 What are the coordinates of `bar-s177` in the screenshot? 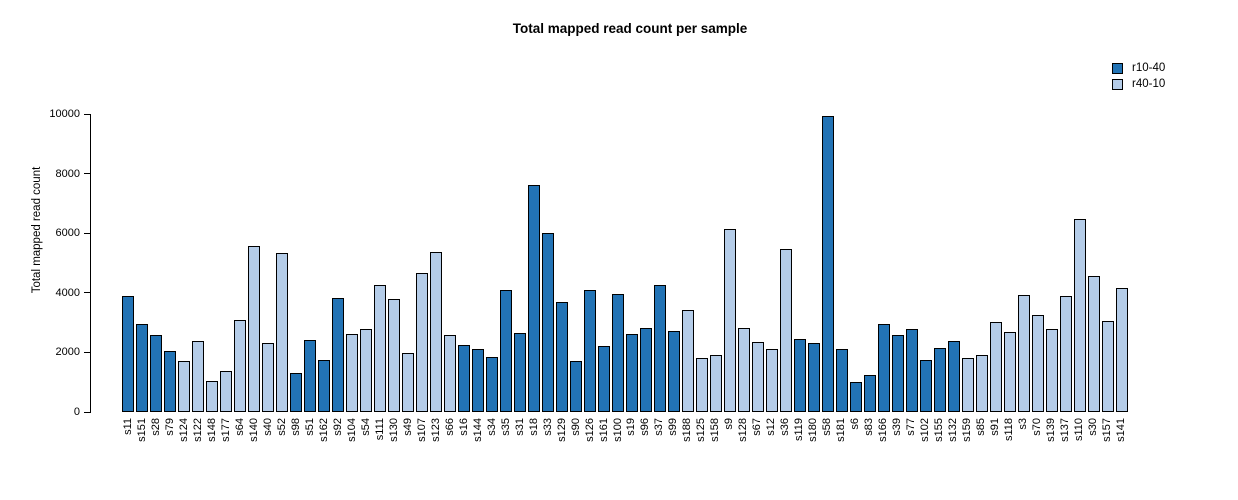 It's located at (226, 391).